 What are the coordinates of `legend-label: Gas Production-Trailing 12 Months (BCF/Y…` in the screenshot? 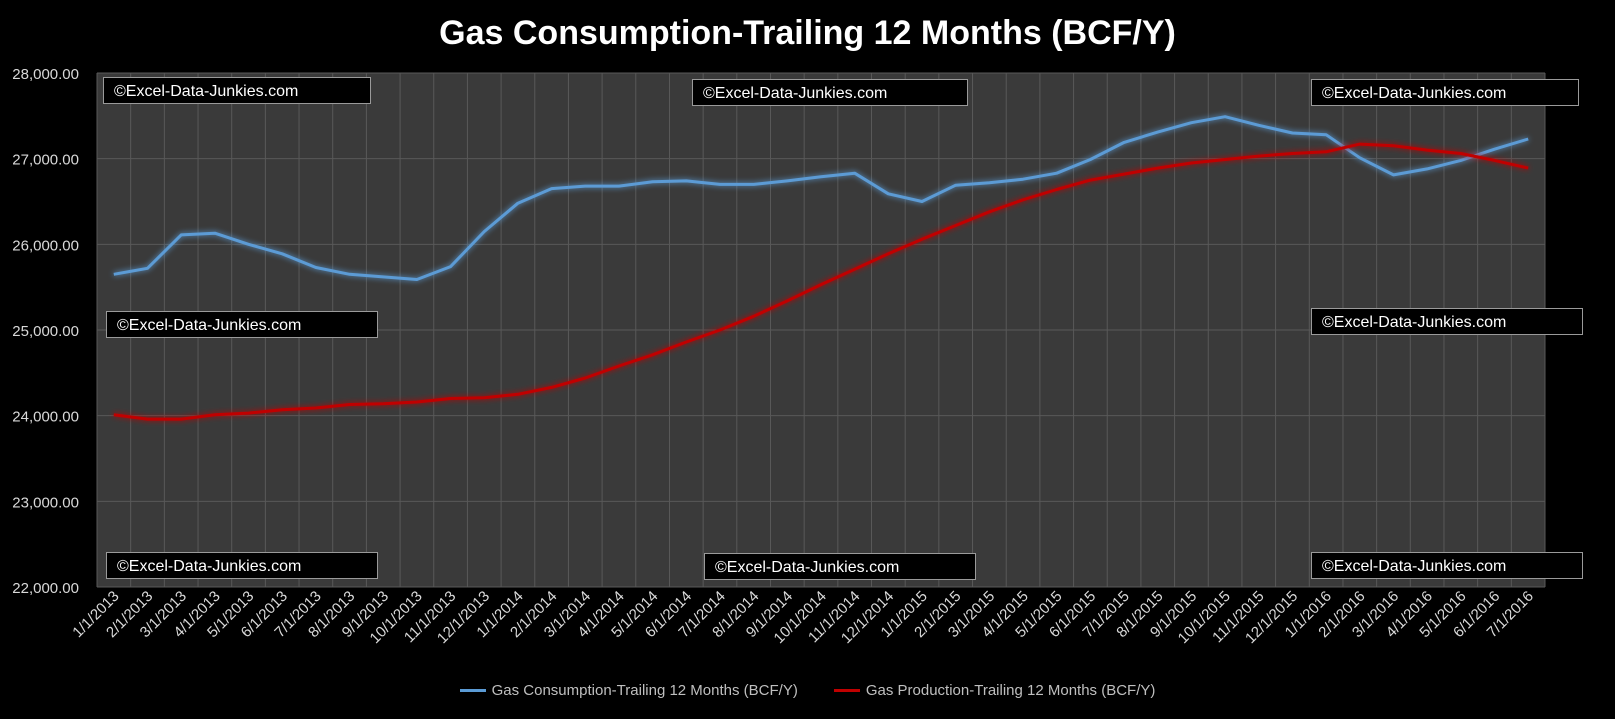 It's located at (1010, 690).